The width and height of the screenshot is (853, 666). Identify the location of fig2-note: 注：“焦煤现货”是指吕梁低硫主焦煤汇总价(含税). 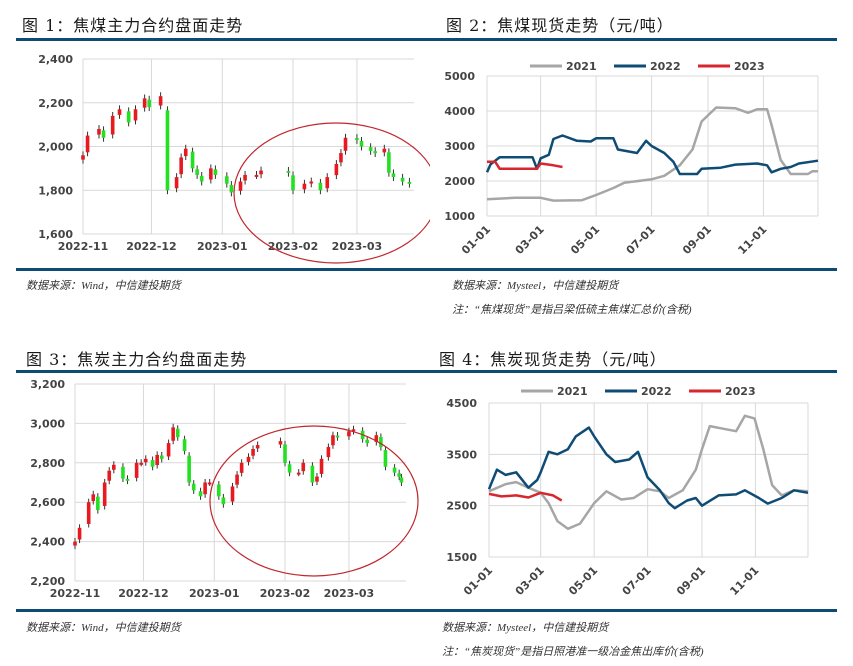
(572, 310).